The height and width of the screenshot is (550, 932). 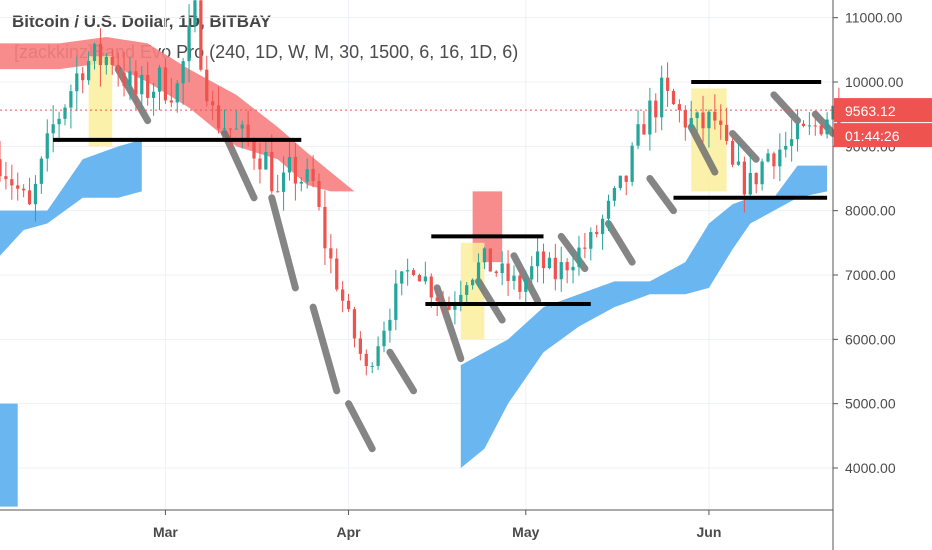 I want to click on y-tick-label: 6000.00, so click(x=870, y=339).